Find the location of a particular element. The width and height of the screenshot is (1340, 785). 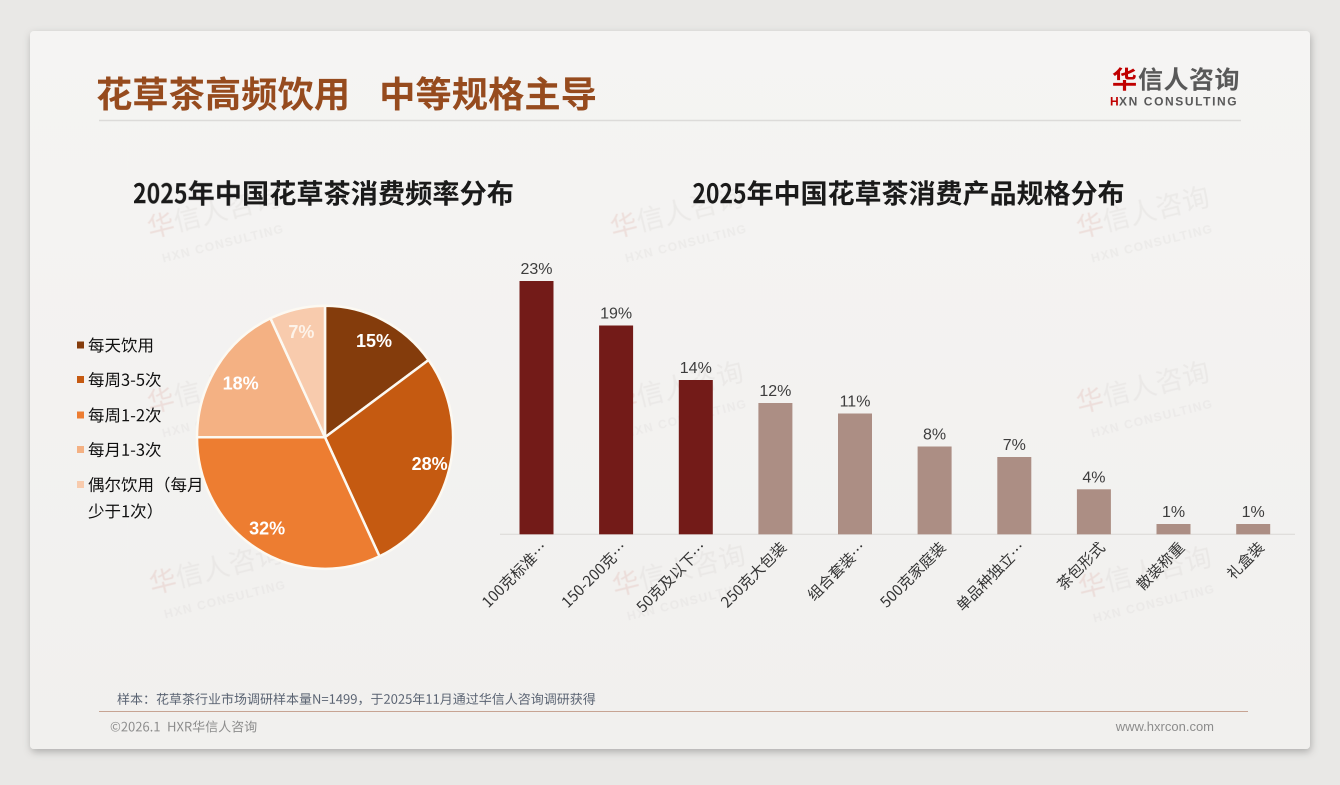

svg-text: 18% is located at coordinates (241, 384).